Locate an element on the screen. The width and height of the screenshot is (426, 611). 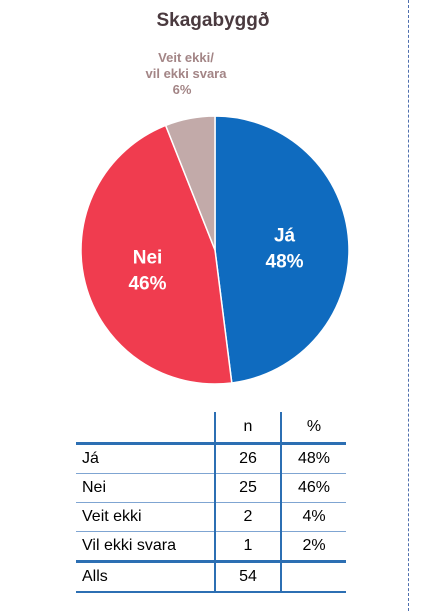
total-pct is located at coordinates (313, 577).